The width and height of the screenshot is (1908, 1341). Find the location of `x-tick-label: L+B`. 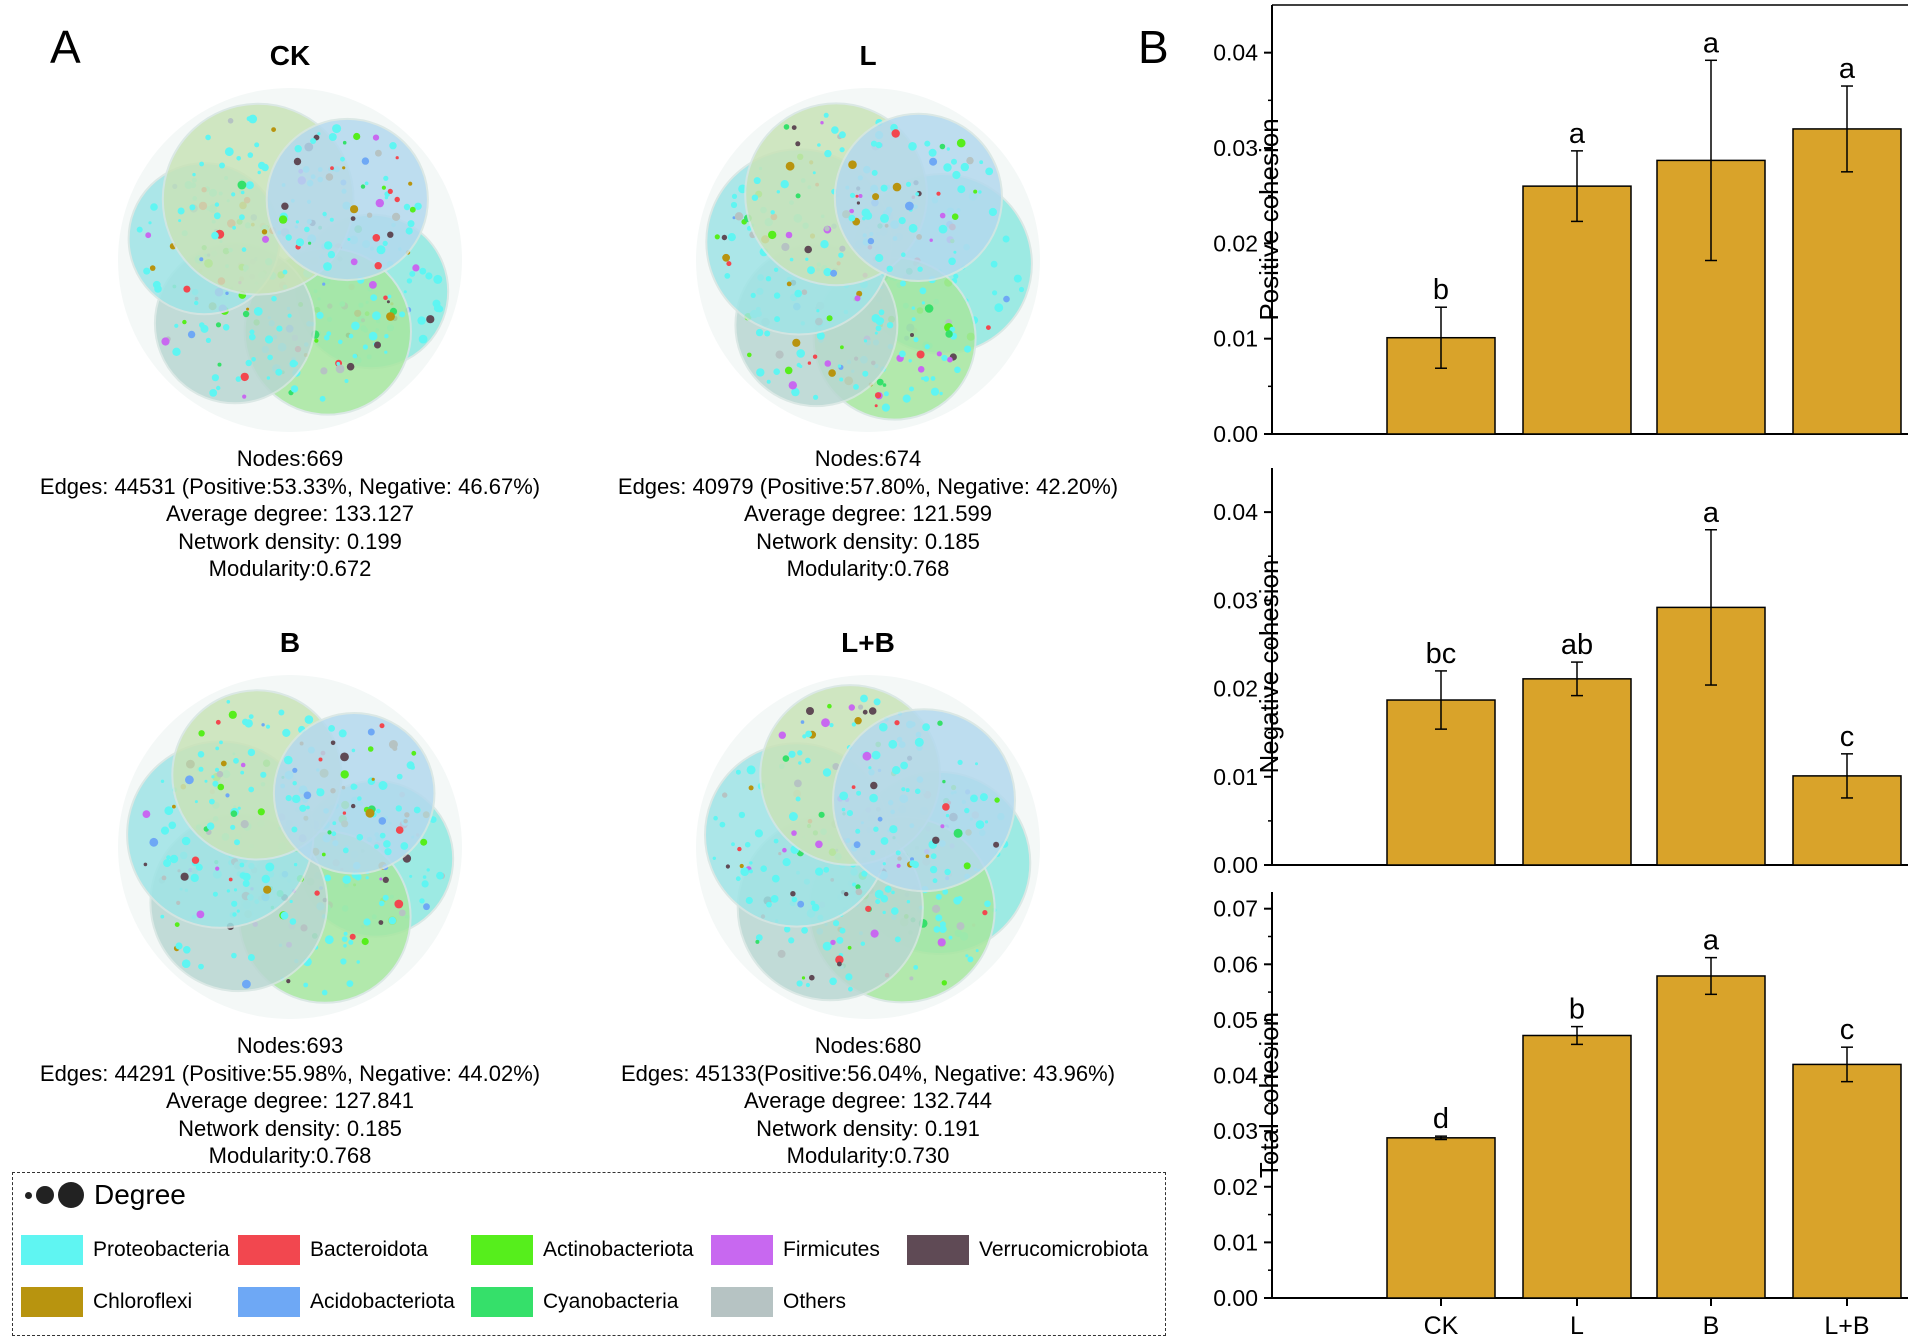

x-tick-label: L+B is located at coordinates (1846, 1326).